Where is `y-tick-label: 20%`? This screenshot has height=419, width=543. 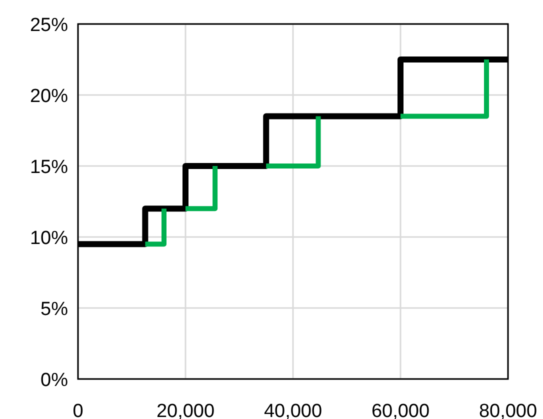 y-tick-label: 20% is located at coordinates (49, 96).